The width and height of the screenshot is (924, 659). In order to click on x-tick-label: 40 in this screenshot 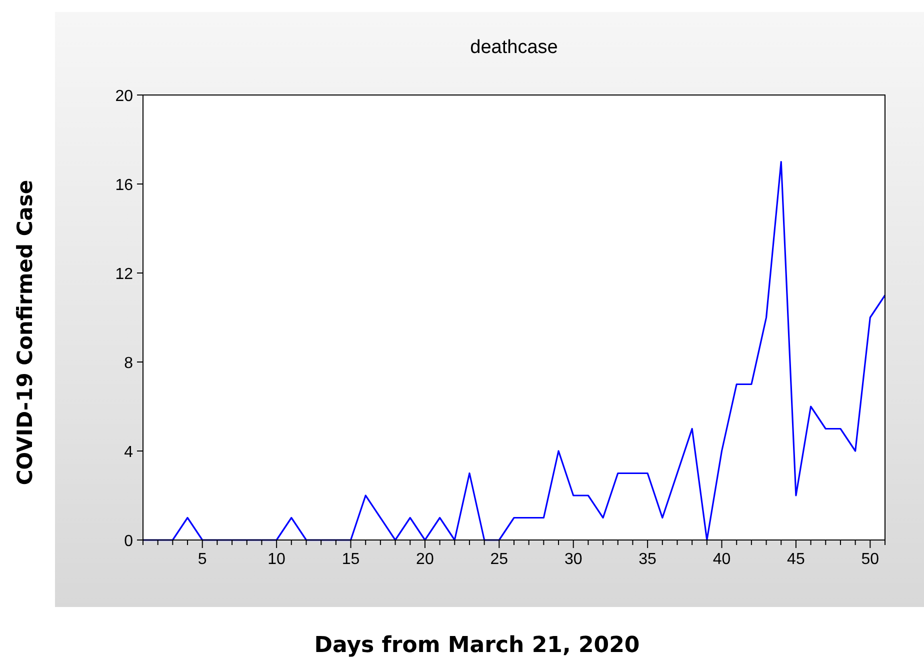, I will do `click(721, 559)`.